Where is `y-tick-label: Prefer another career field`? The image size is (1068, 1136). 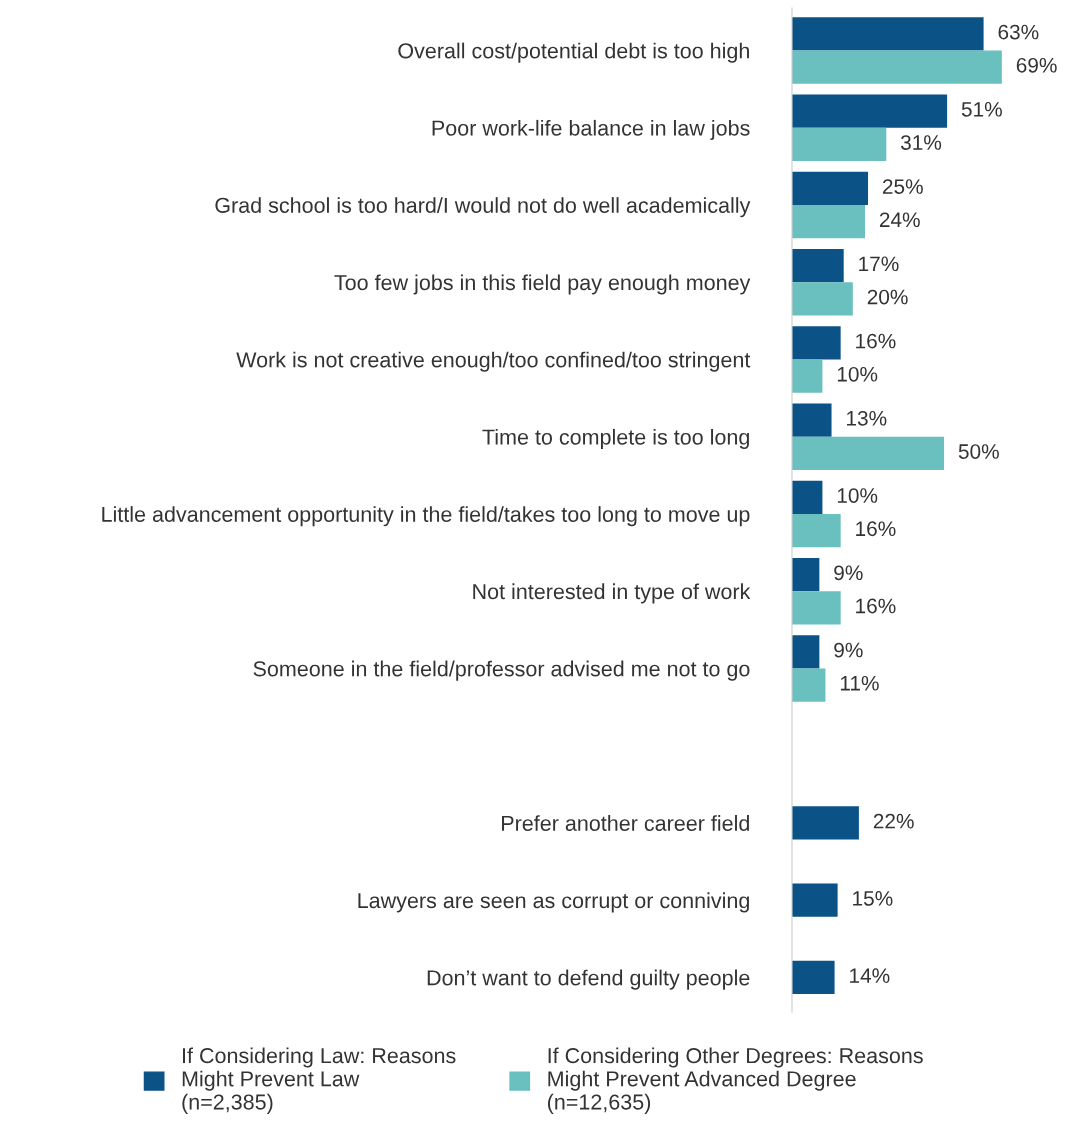
y-tick-label: Prefer another career field is located at coordinates (625, 823).